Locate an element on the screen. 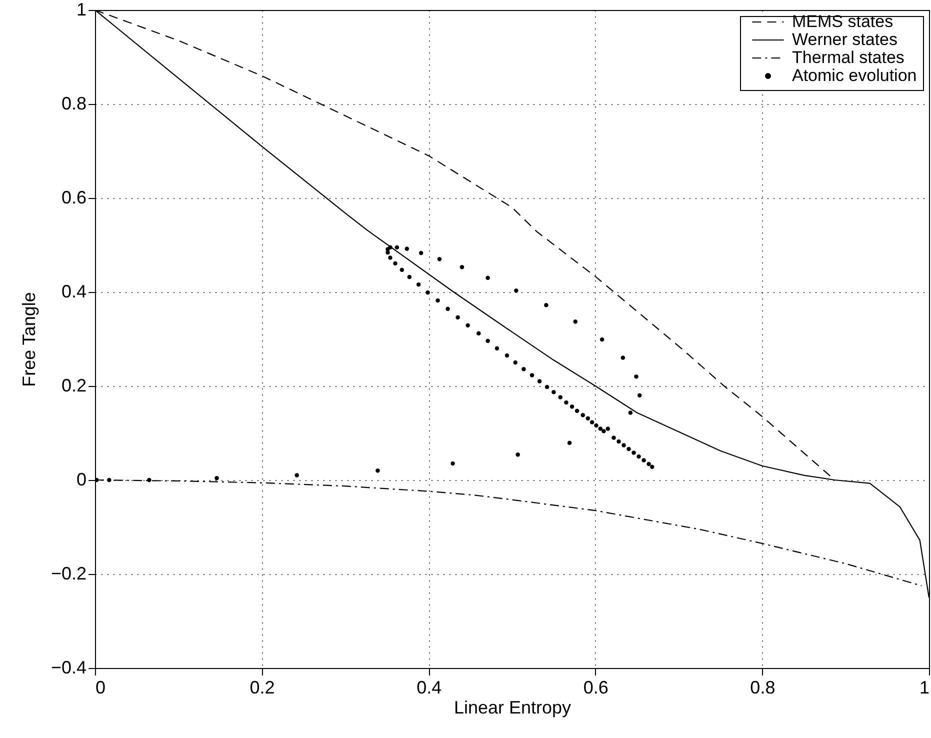 Image resolution: width=931 pixels, height=738 pixels. y-tick-label: −0.4 is located at coordinates (68, 668).